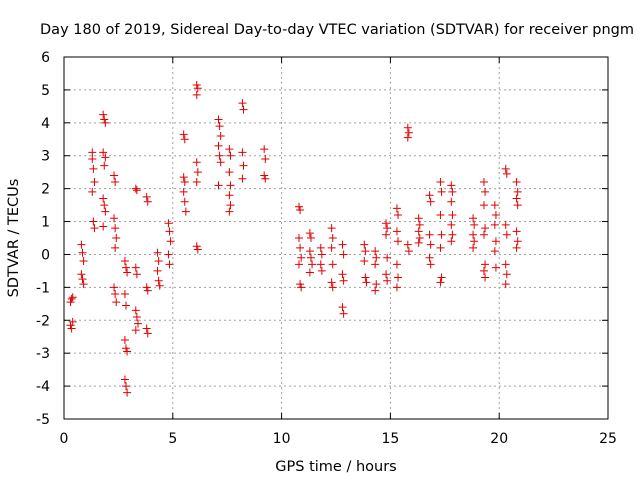 The image size is (640, 480). I want to click on x-tick-label: 25, so click(608, 439).